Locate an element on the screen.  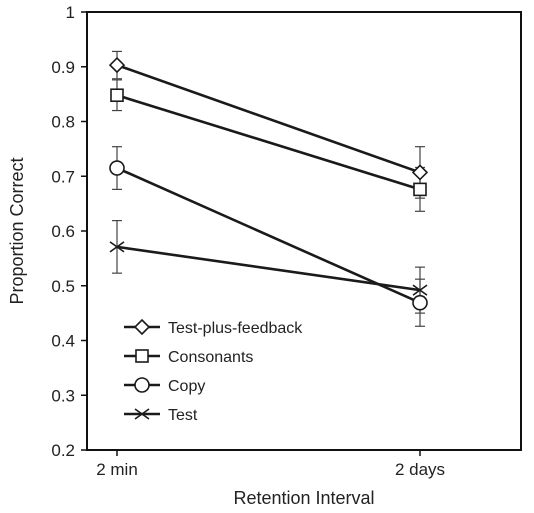
legend-marker-test is located at coordinates (142, 414).